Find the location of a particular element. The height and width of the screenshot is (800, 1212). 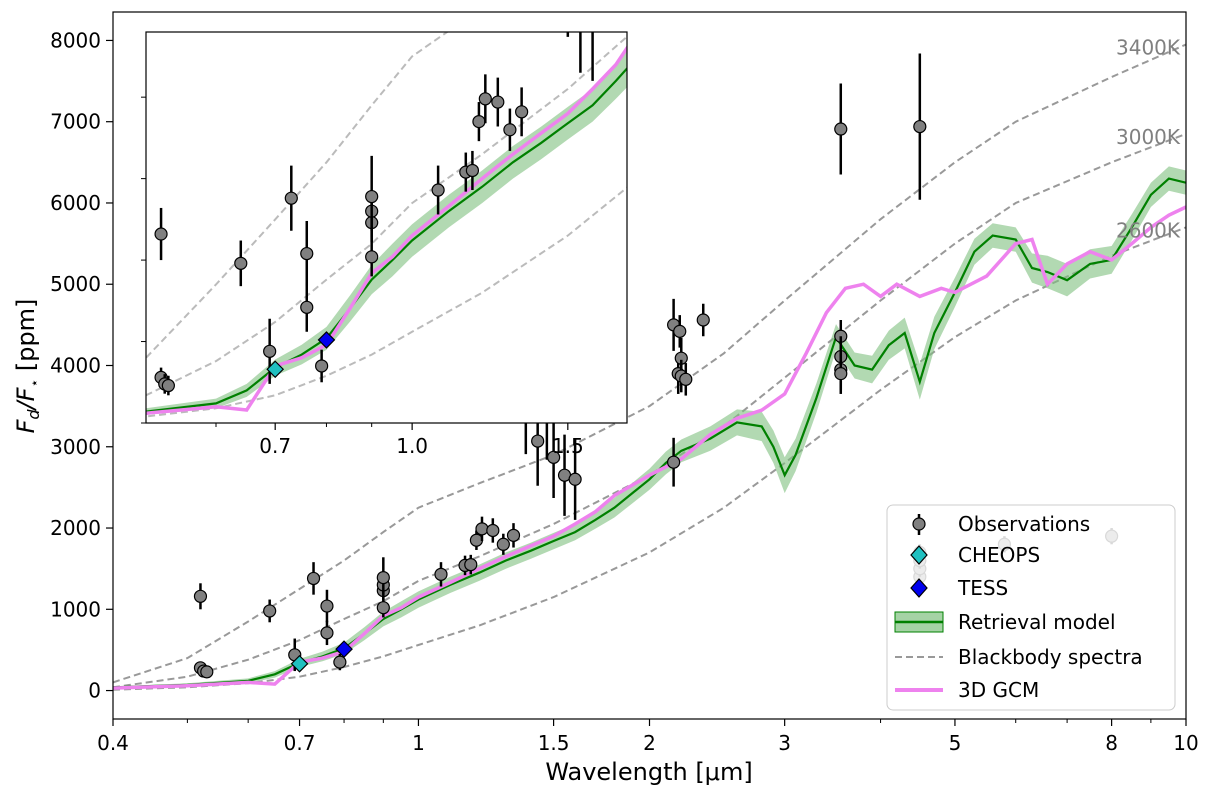

legend-entry-gcm: 3D GCM is located at coordinates (967, 690).